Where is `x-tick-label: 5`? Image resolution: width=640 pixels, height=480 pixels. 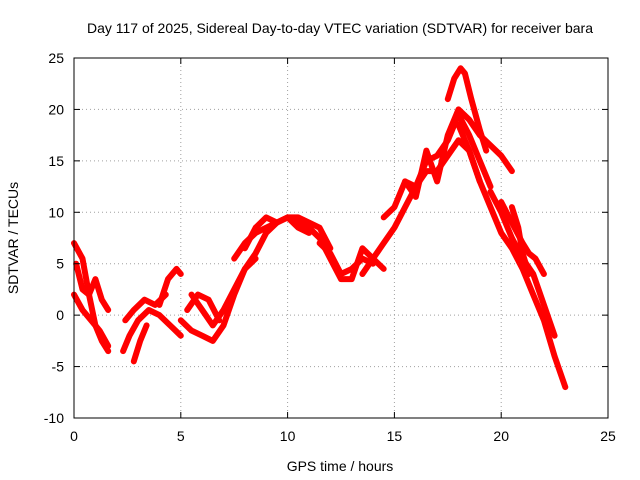 x-tick-label: 5 is located at coordinates (181, 436).